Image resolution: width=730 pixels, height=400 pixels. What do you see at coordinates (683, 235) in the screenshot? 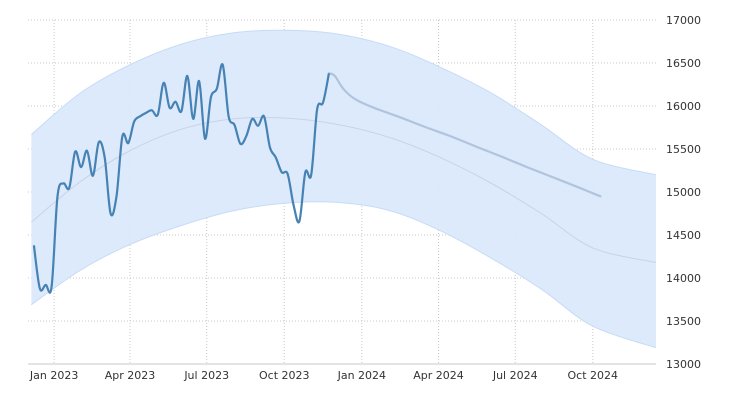
I see `y-tick-label: 14500` at bounding box center [683, 235].